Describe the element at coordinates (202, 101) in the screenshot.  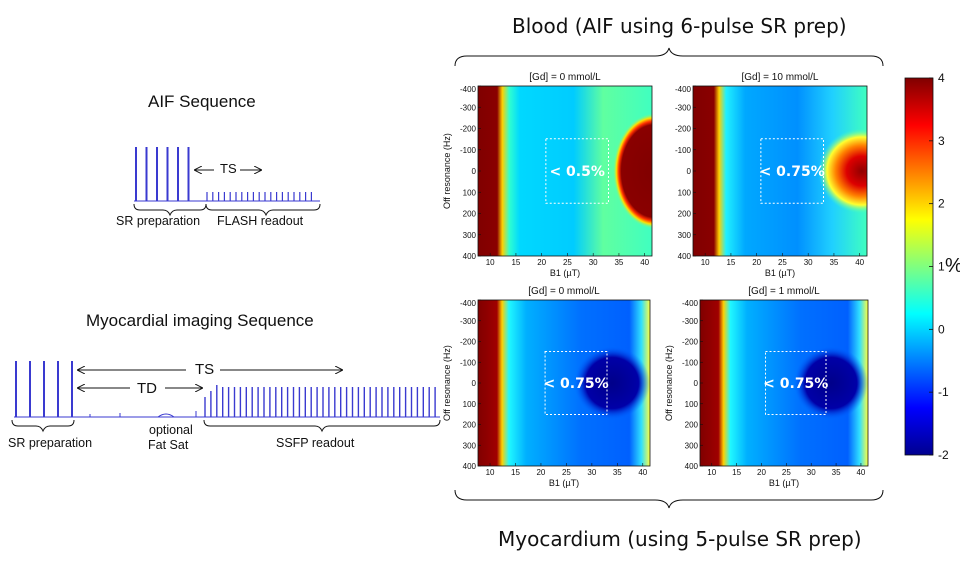
I see `aif-sequence-title: AIF Sequence` at that location.